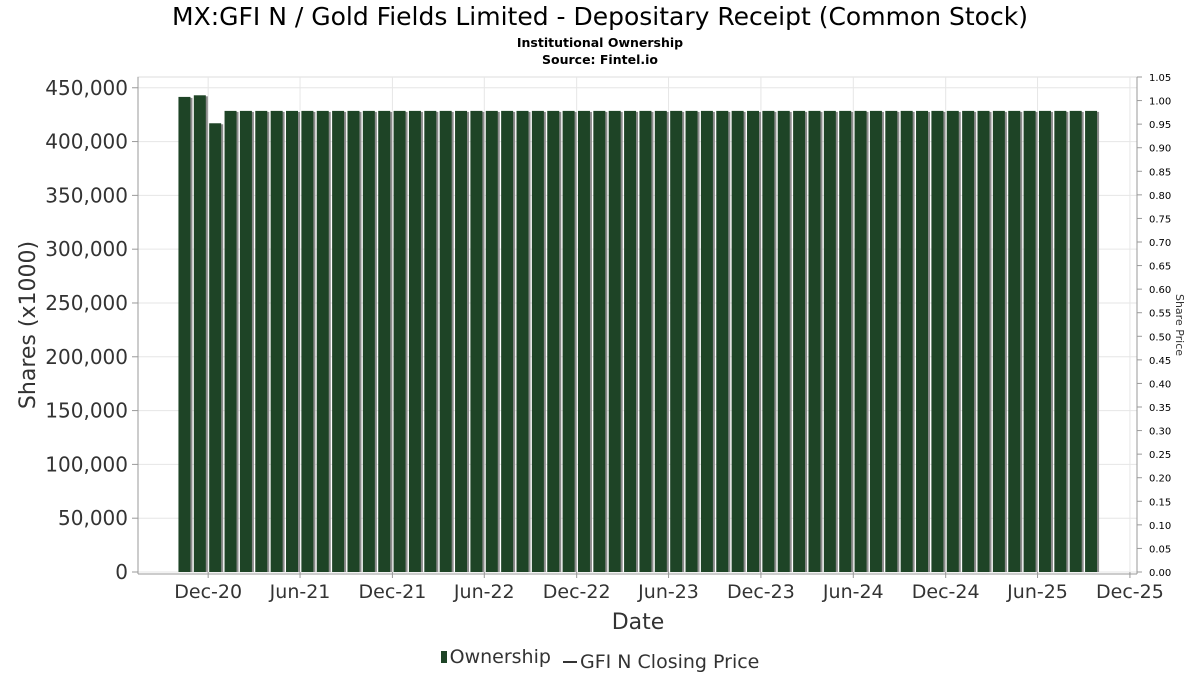 The width and height of the screenshot is (1200, 675). Describe the element at coordinates (1160, 219) in the screenshot. I see `y2-tick-label: 0.75` at that location.